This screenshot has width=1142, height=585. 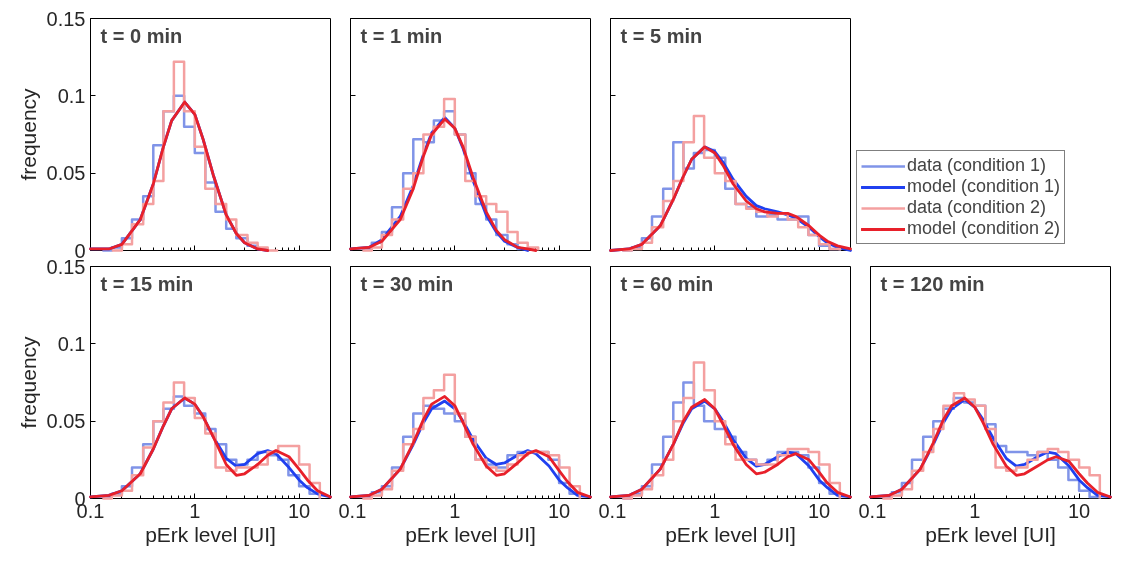 What do you see at coordinates (66, 18) in the screenshot?
I see `y-tick-label: 0.15` at bounding box center [66, 18].